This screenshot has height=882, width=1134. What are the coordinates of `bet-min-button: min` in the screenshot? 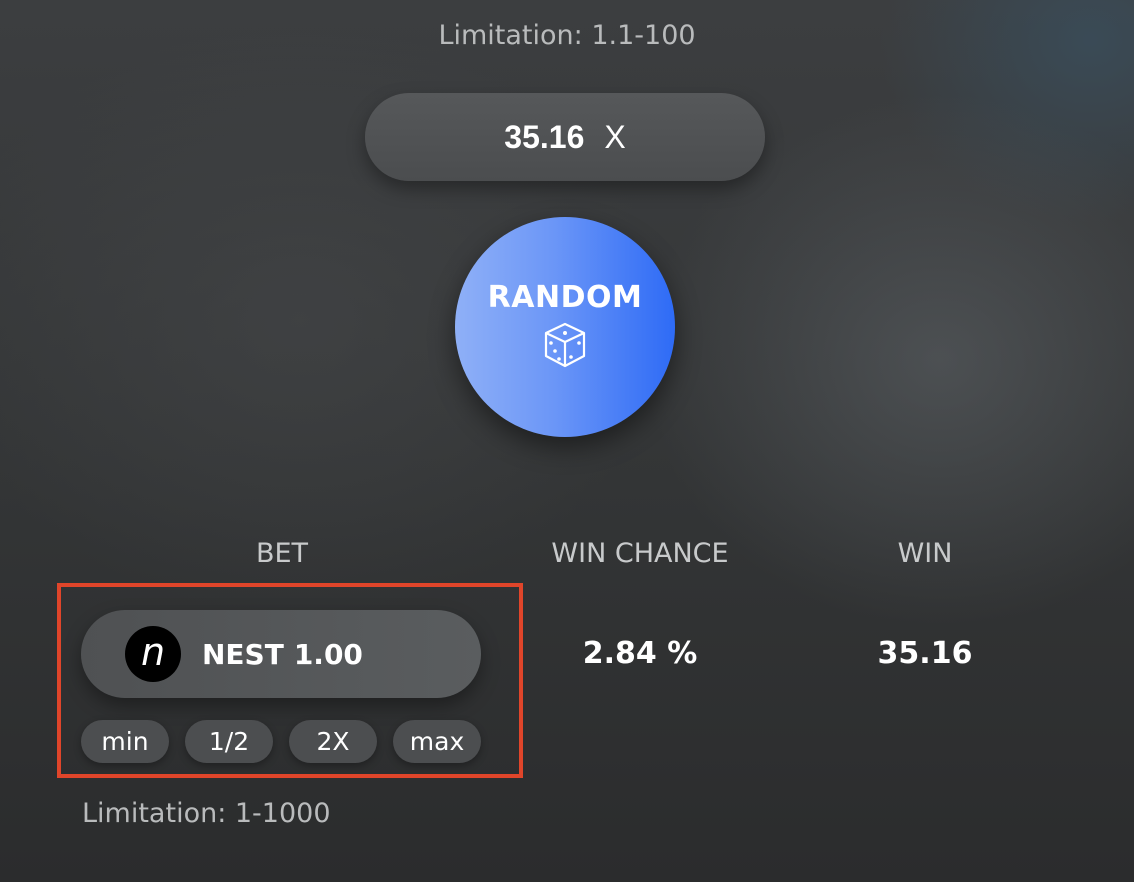 It's located at (125, 741).